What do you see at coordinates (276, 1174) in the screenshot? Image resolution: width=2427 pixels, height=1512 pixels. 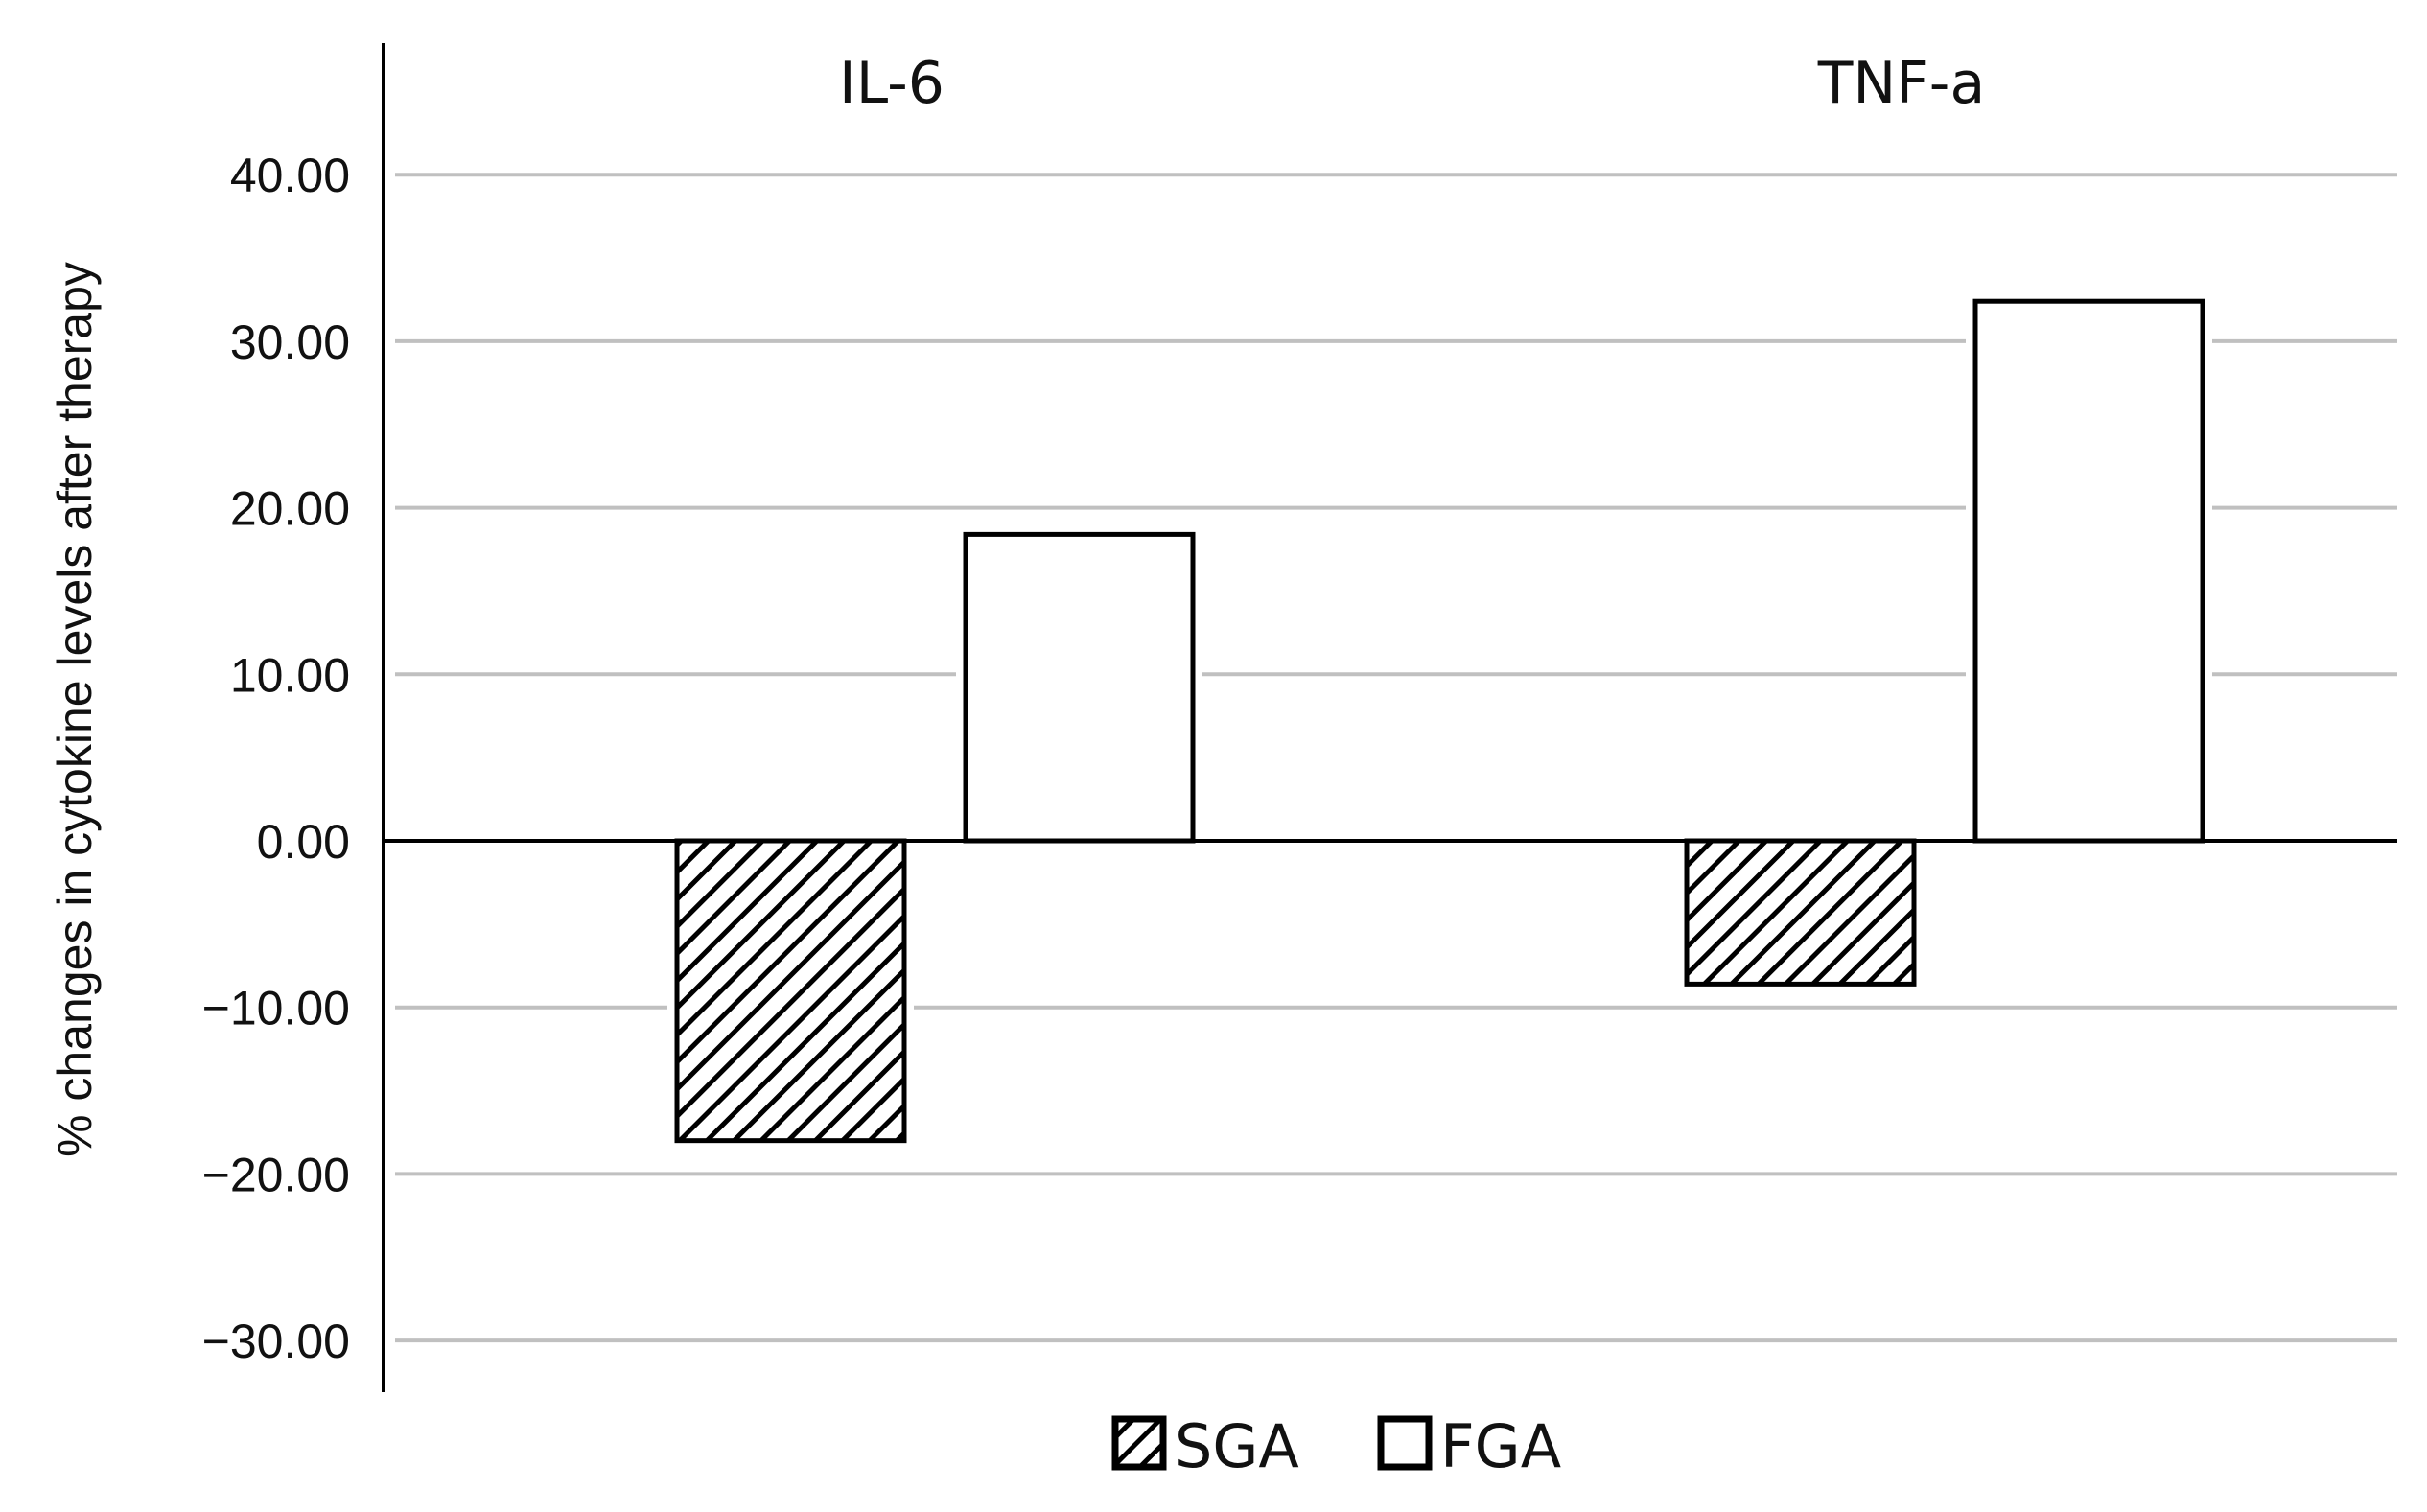 I see `y-tick-label: −20.00` at bounding box center [276, 1174].